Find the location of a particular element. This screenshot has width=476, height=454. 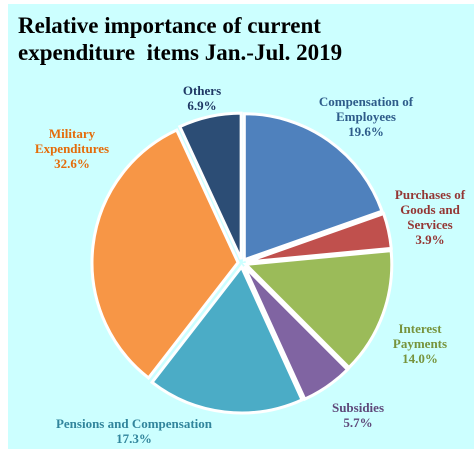

slice-label: Military Expenditures 32.6% is located at coordinates (72, 148).